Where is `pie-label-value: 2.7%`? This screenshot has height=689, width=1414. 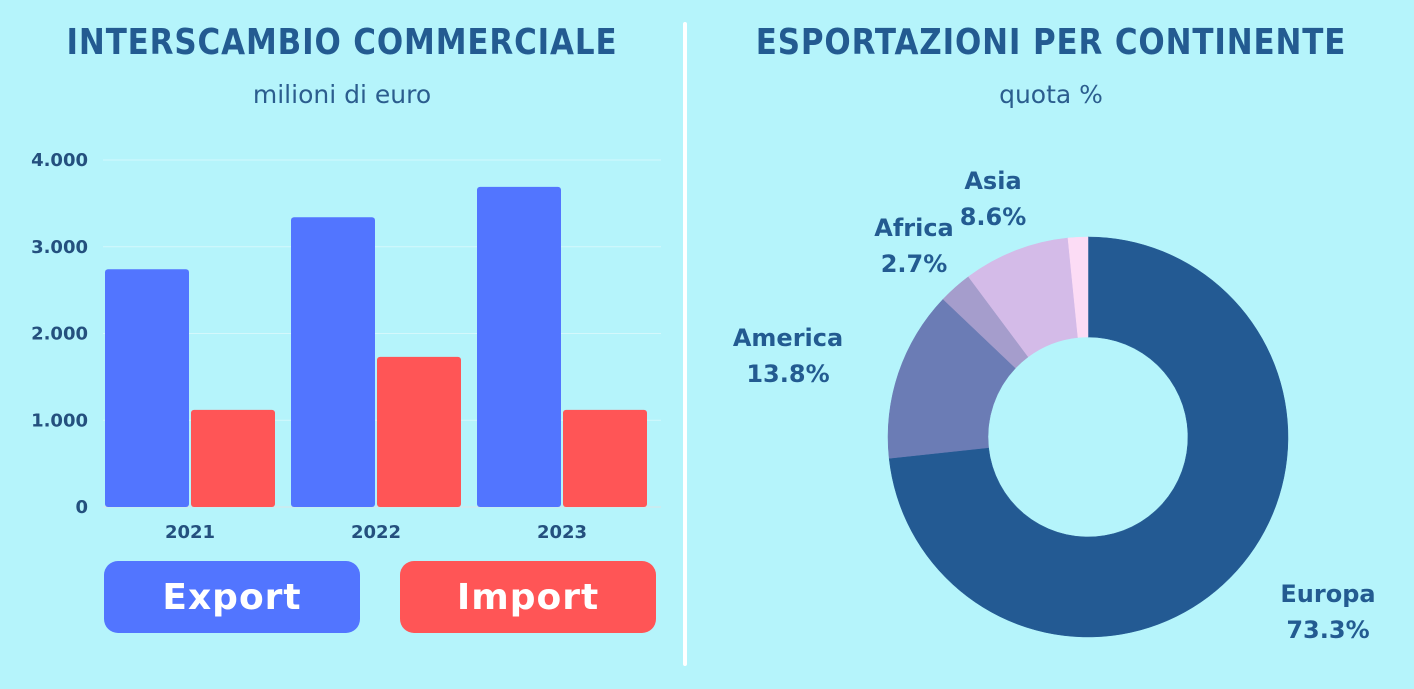 pie-label-value: 2.7% is located at coordinates (914, 264).